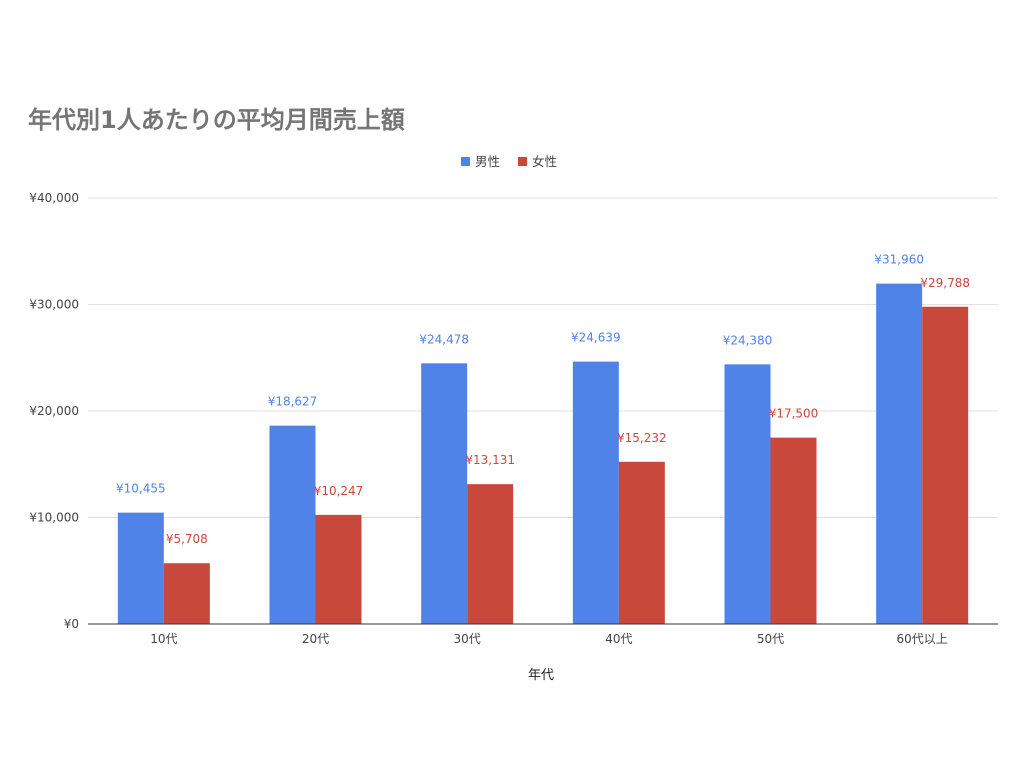 This screenshot has height=768, width=1024. Describe the element at coordinates (642, 438) in the screenshot. I see `data-label: ¥15,232` at that location.